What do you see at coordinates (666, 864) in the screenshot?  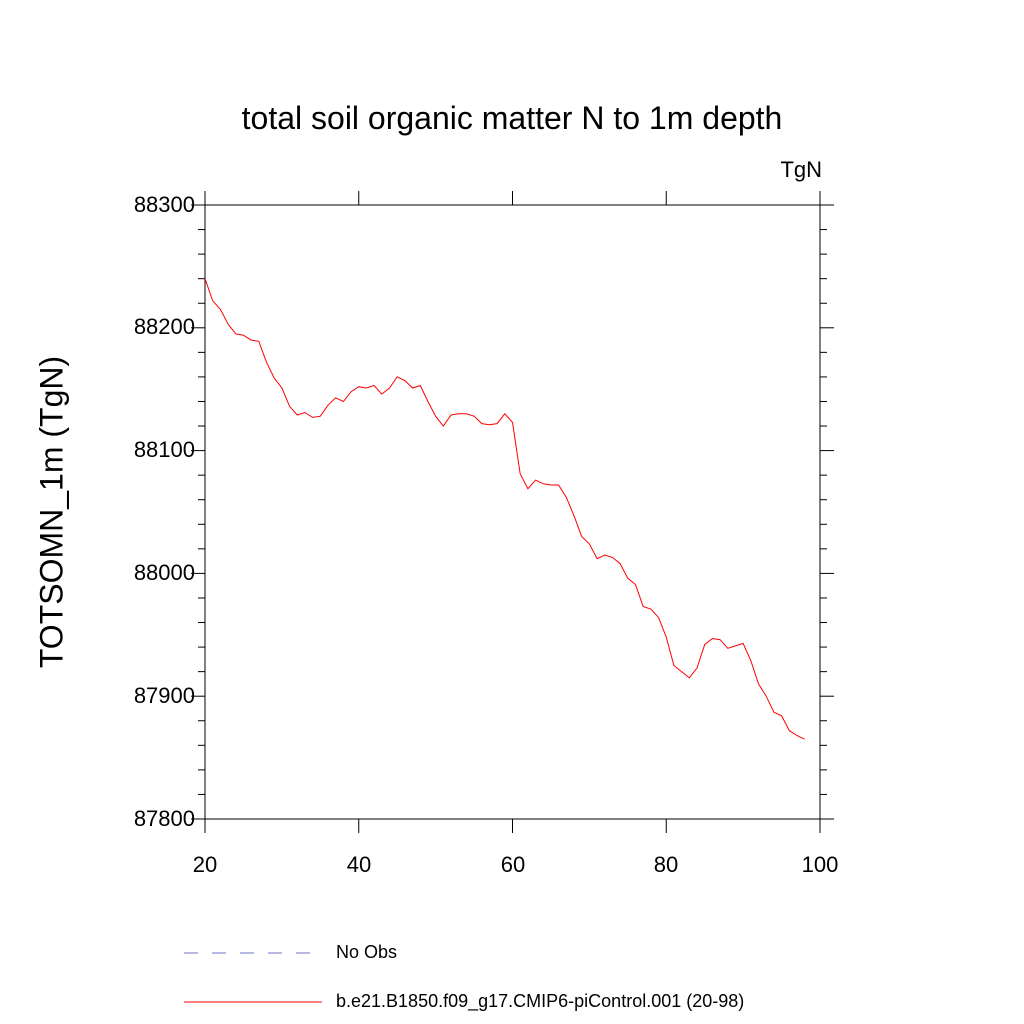 I see `x-tick-label: 80` at bounding box center [666, 864].